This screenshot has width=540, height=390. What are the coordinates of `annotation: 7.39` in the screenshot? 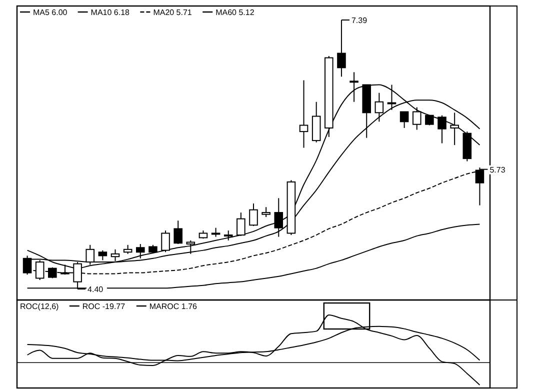 It's located at (359, 20).